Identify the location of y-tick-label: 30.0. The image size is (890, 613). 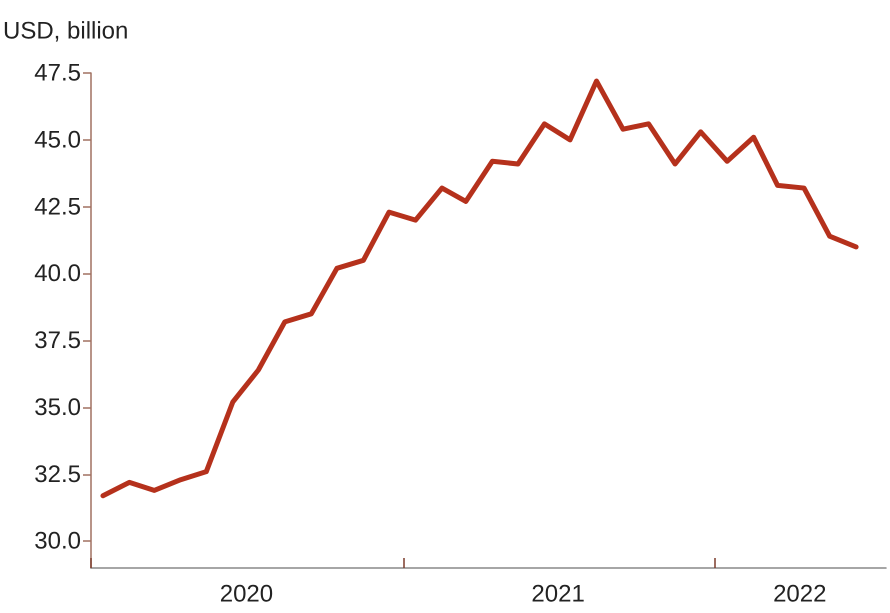
(57, 541).